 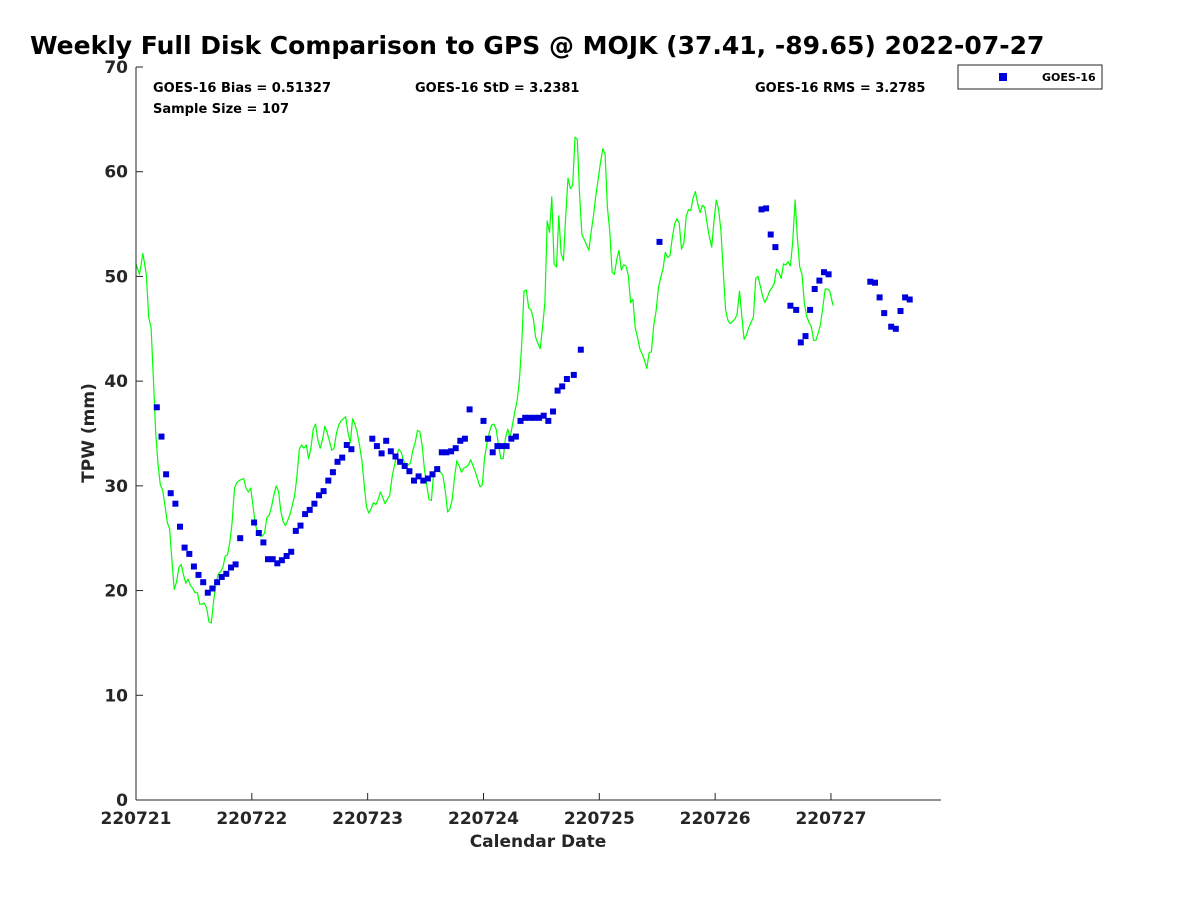 What do you see at coordinates (116, 696) in the screenshot?
I see `y-tick-label: 10` at bounding box center [116, 696].